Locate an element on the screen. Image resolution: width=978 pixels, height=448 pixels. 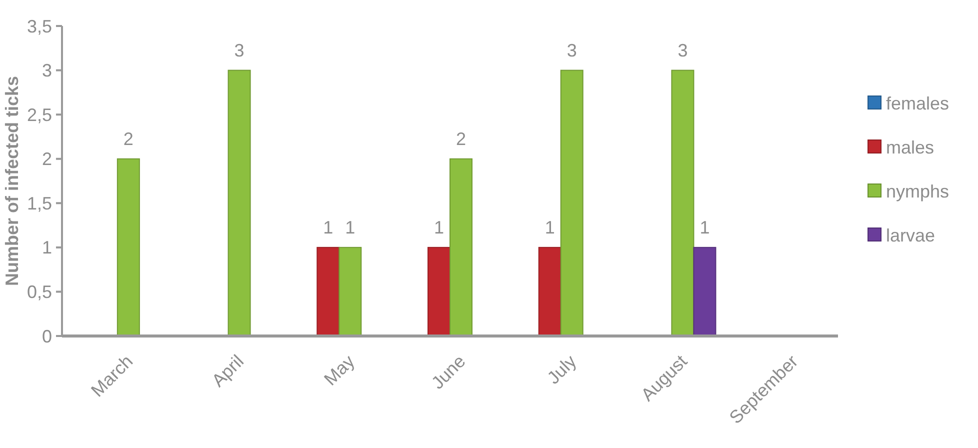
y-tick-label: 0,5 is located at coordinates (39, 292).